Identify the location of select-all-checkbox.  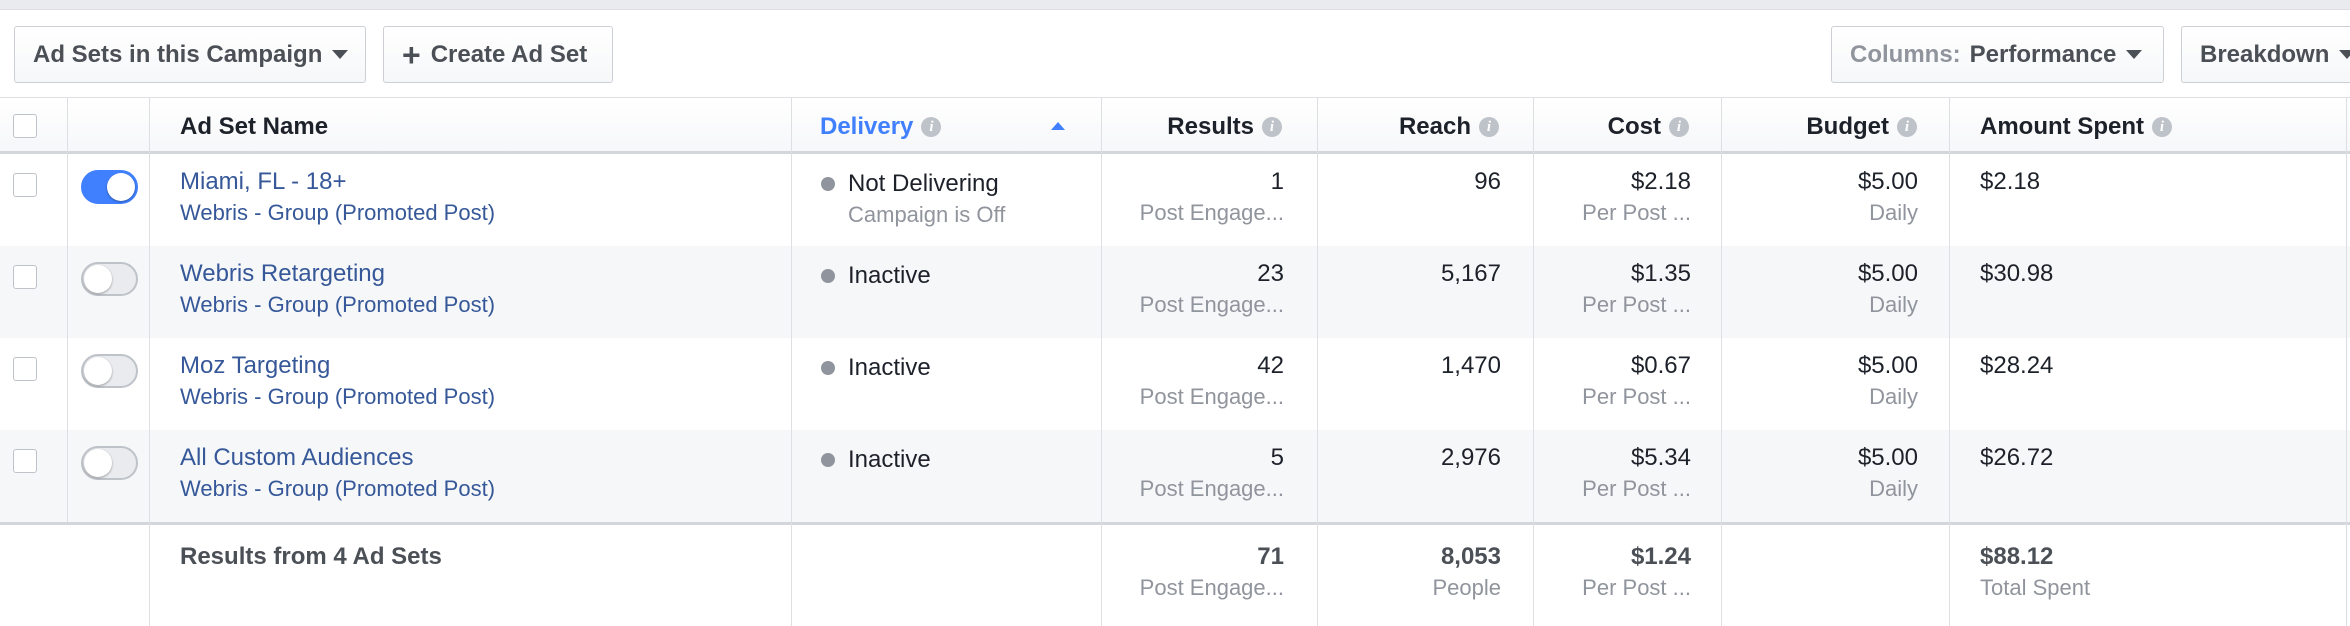
(25, 126).